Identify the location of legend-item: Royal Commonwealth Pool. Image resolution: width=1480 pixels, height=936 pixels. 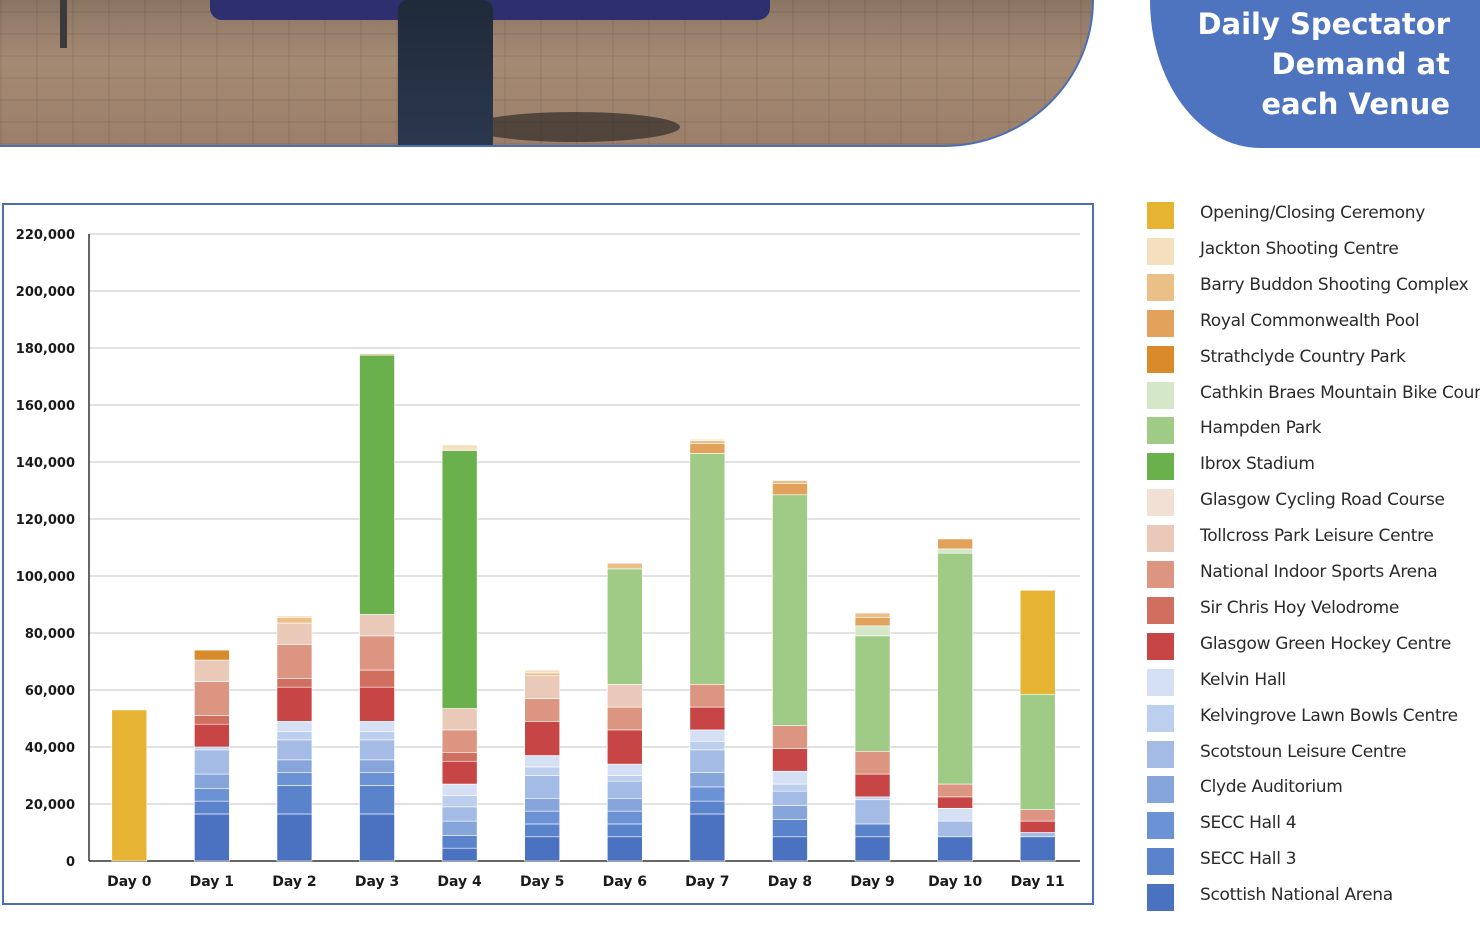
(1313, 322).